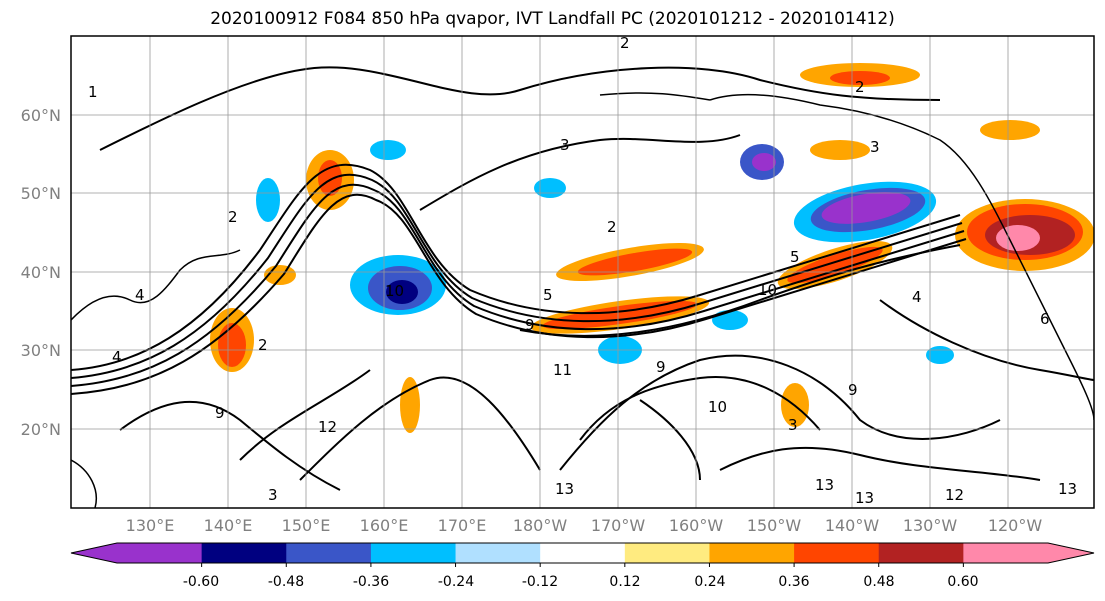 This screenshot has height=601, width=1105. Describe the element at coordinates (1071, 553) in the screenshot. I see `colorbar-extend-max` at that location.